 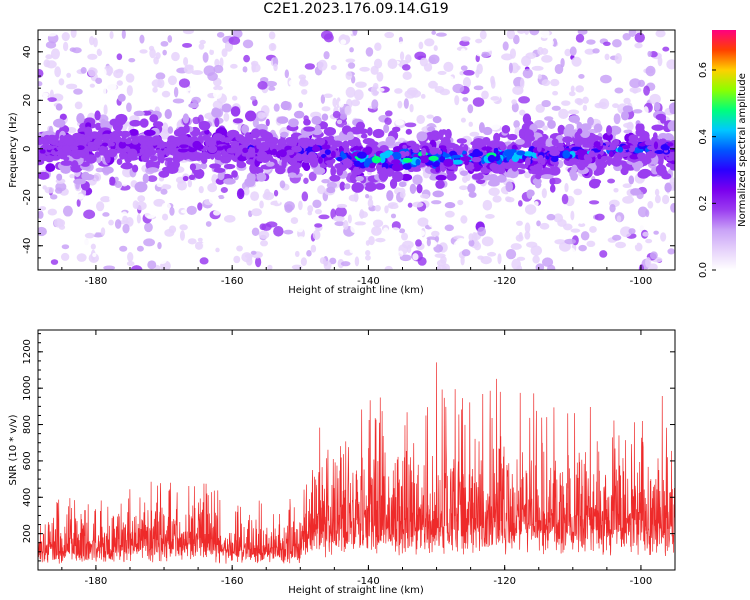 I want to click on x-tick-label: -160, so click(x=232, y=281).